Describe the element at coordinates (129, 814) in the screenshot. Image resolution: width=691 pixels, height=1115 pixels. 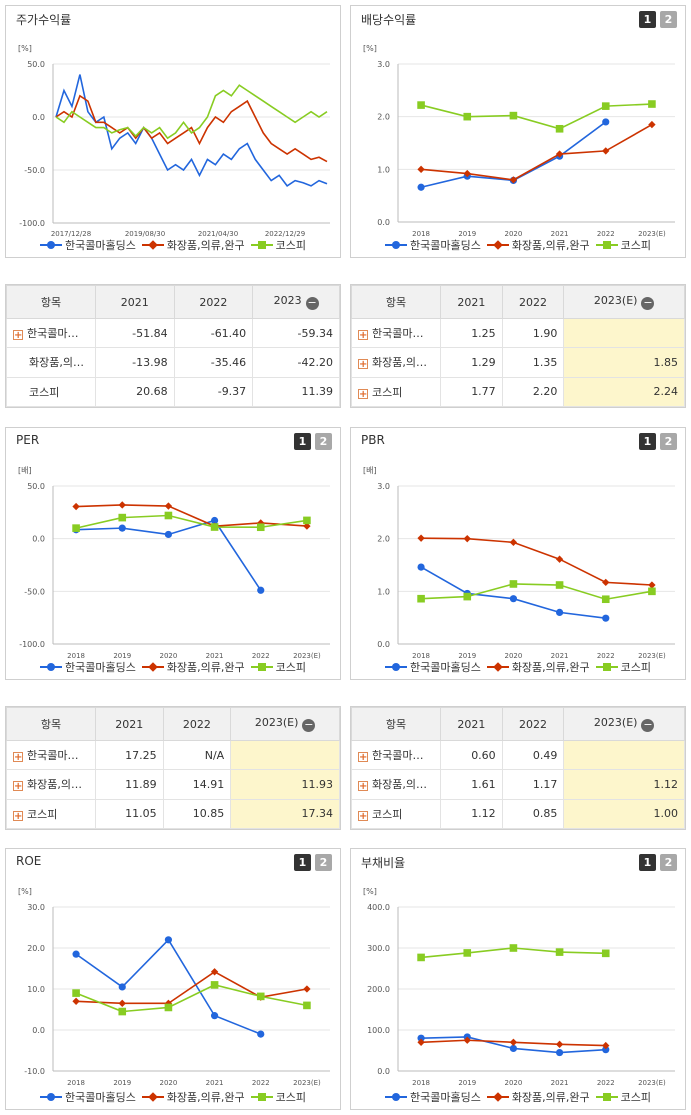
I see `table-cell: 11.05` at that location.